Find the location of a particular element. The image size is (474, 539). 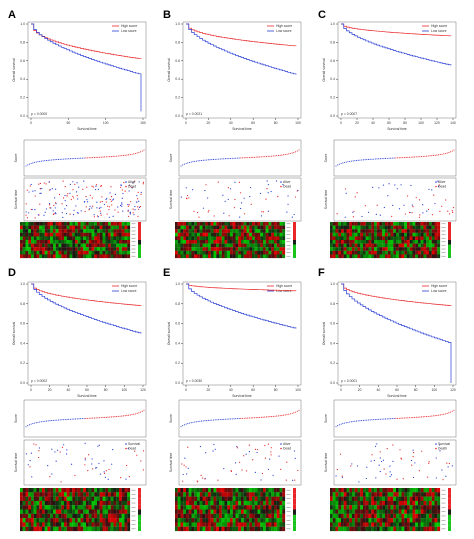

km-xlabel: Survival time is located at coordinates (397, 129).